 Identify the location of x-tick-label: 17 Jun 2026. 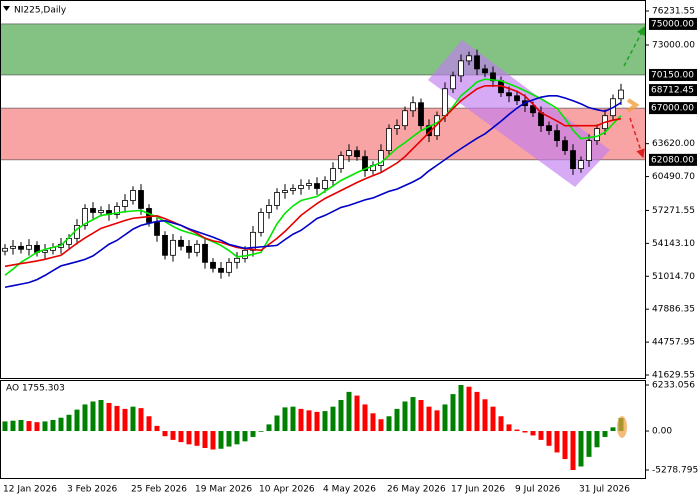
(478, 490).